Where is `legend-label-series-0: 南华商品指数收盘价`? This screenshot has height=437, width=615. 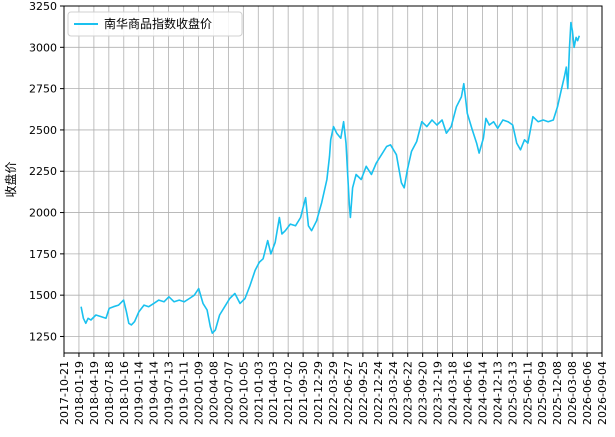 legend-label-series-0: 南华商品指数收盘价 is located at coordinates (158, 23).